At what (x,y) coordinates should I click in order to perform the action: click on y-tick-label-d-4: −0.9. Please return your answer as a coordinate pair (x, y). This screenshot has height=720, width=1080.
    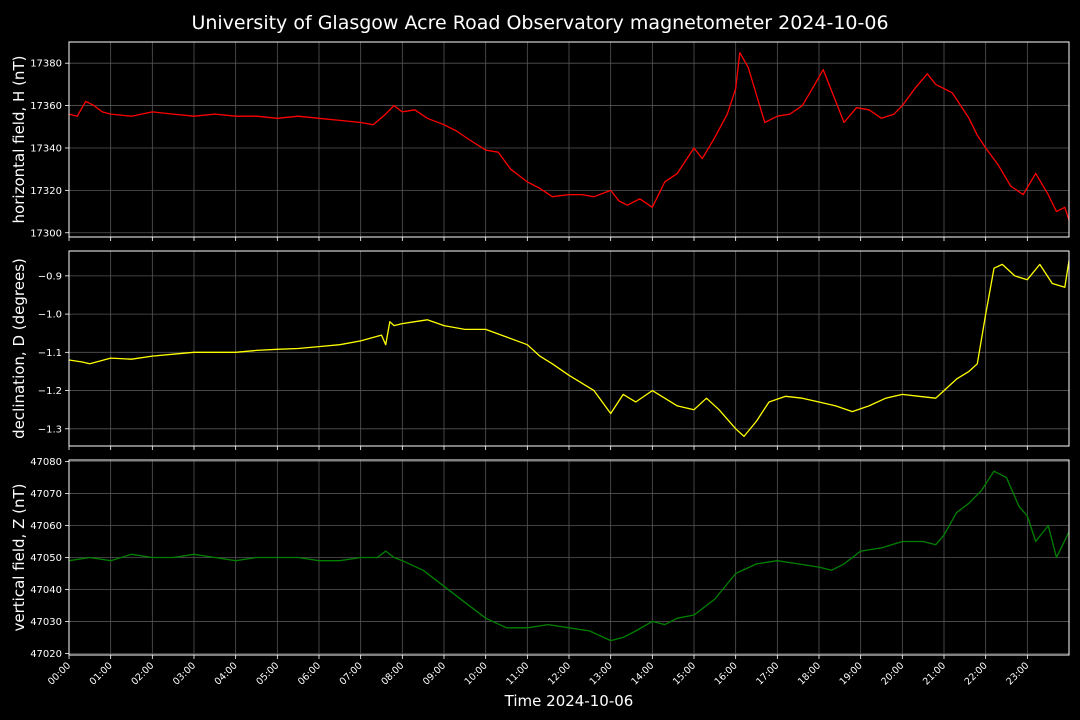
    Looking at the image, I should click on (50, 276).